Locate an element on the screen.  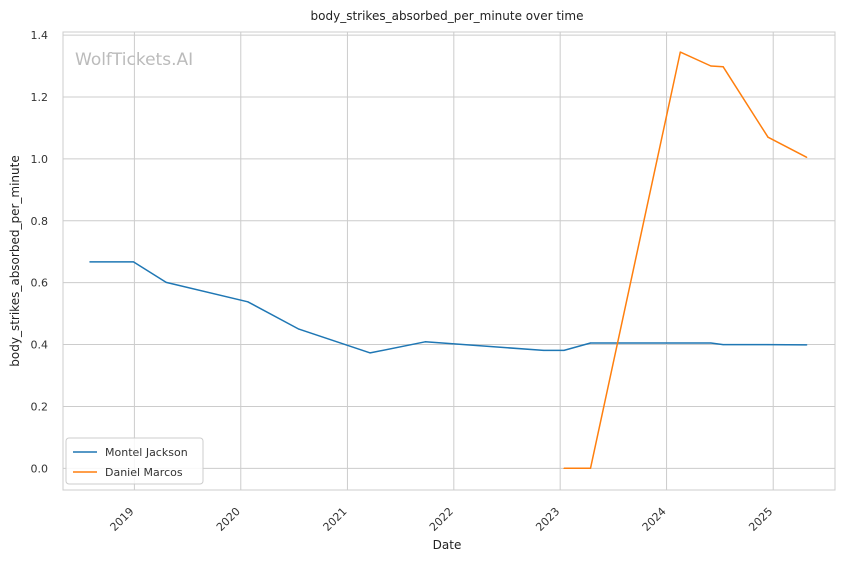
x-tick-label: 2022 is located at coordinates (441, 519).